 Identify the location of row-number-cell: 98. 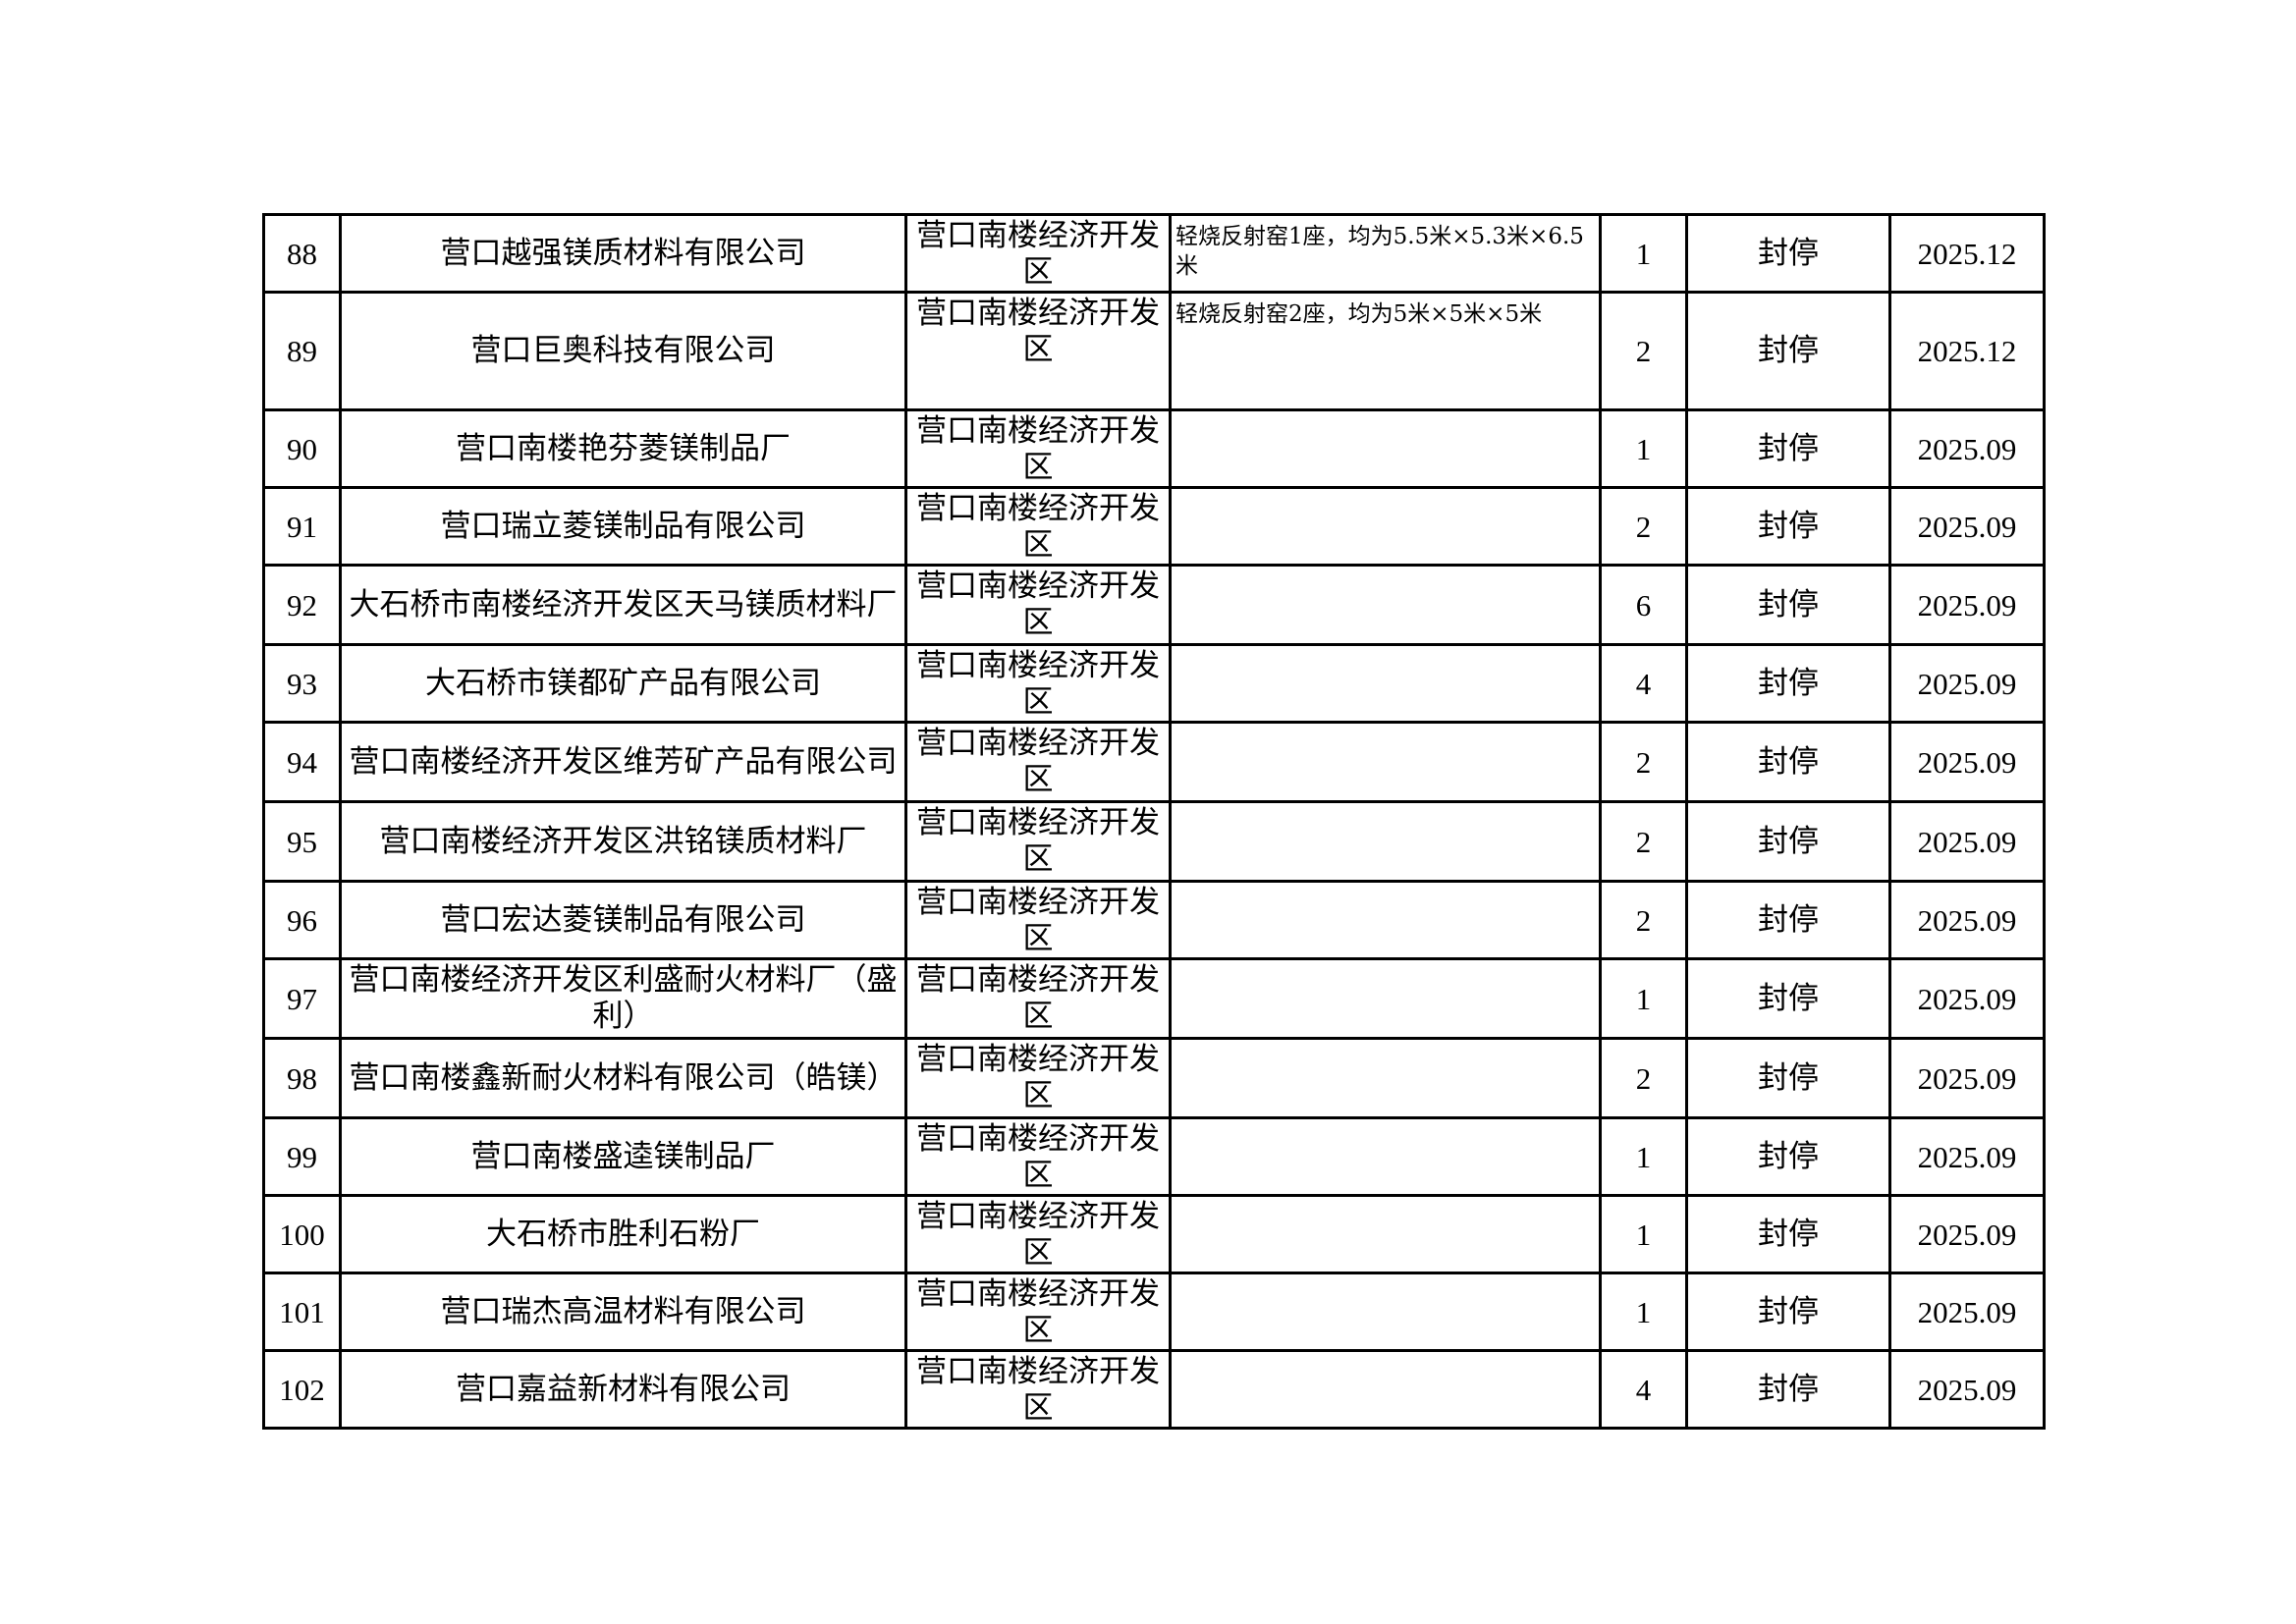
(302, 1078).